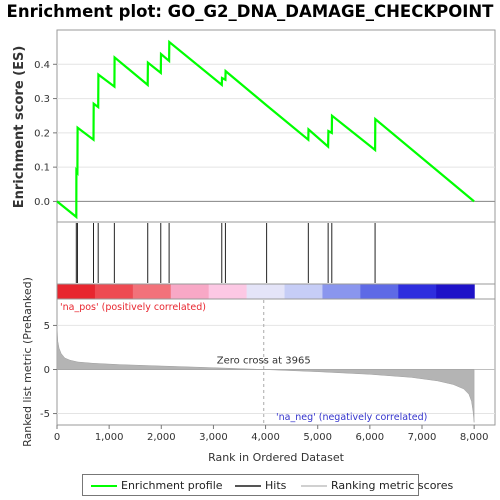  What do you see at coordinates (19, 127) in the screenshot?
I see `es-ylabel: Enrichment score (ES)` at bounding box center [19, 127].